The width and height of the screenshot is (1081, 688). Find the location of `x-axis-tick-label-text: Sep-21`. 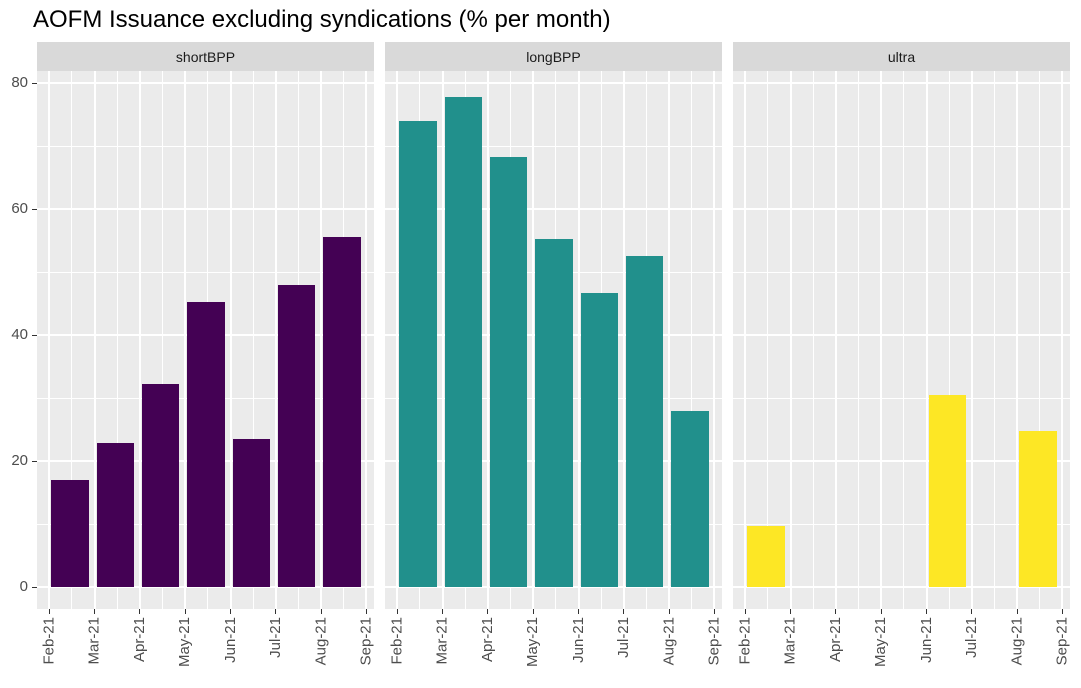

x-axis-tick-label-text: Sep-21 is located at coordinates (1062, 641).